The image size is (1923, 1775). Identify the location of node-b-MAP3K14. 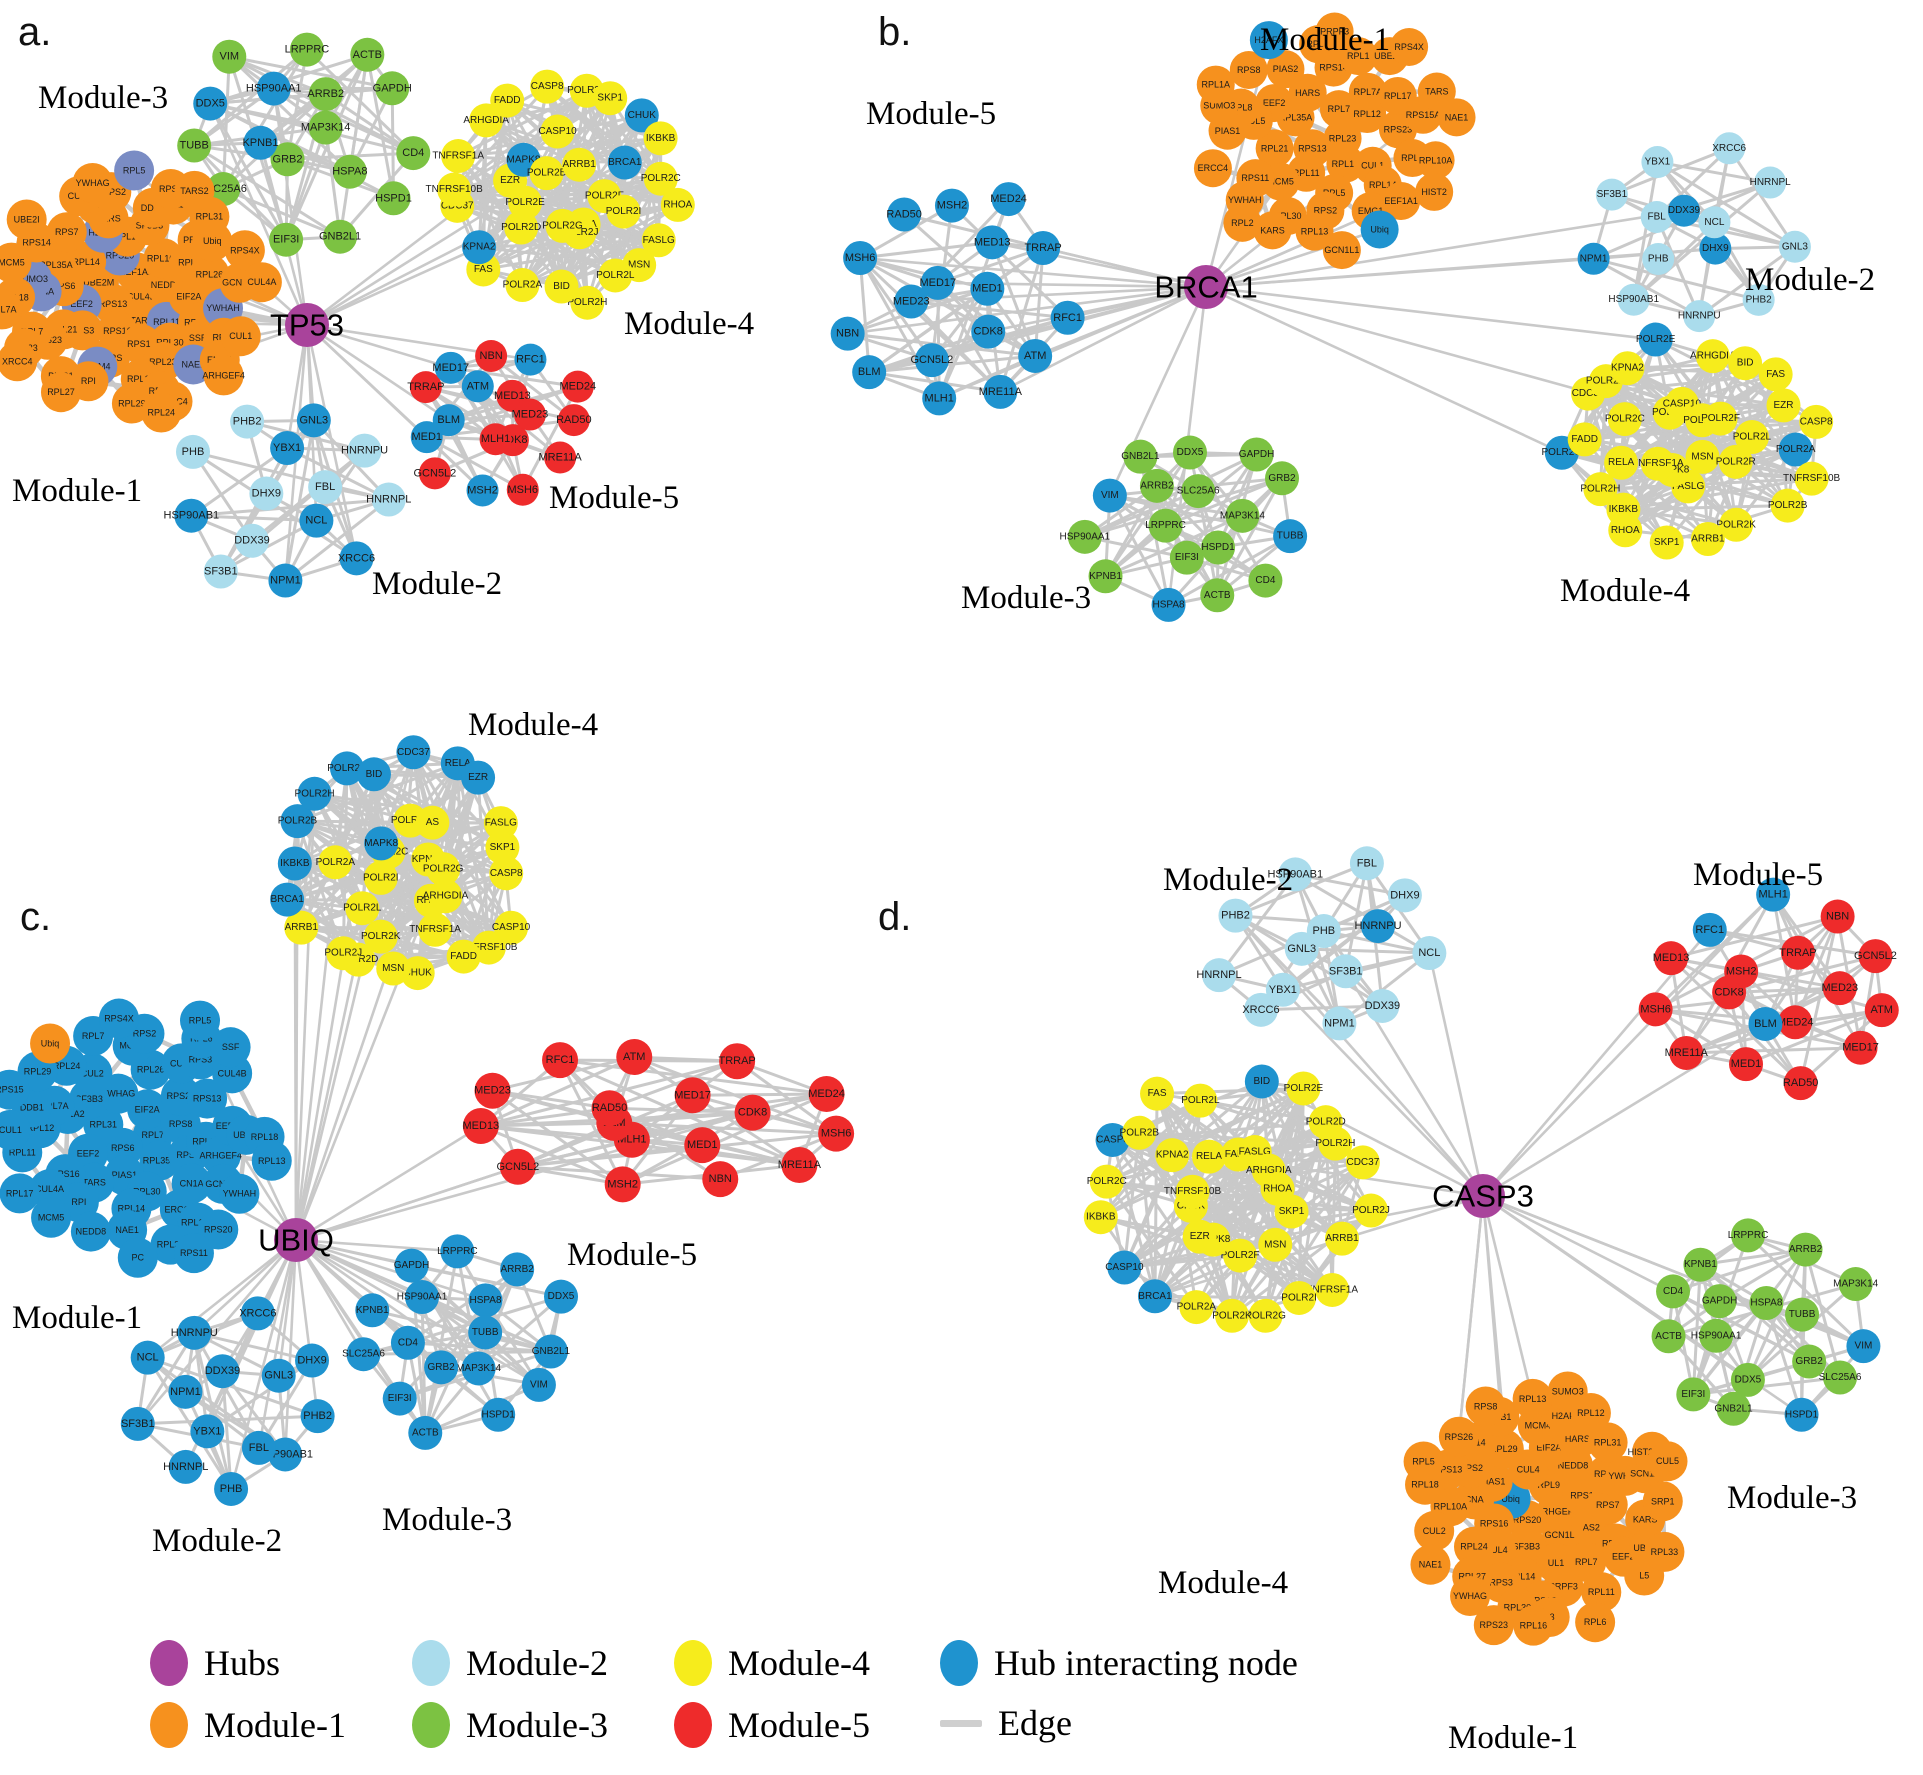
(1242, 515).